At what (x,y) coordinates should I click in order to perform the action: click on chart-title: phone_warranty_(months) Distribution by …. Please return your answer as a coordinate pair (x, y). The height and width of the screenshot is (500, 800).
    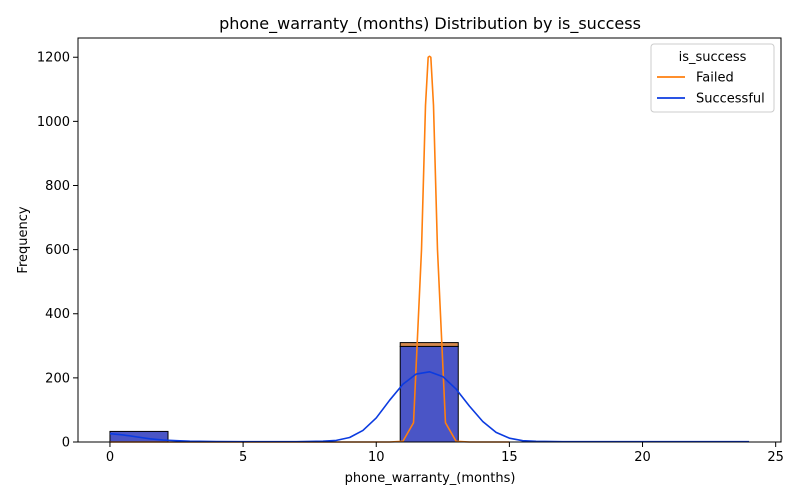
    Looking at the image, I should click on (430, 24).